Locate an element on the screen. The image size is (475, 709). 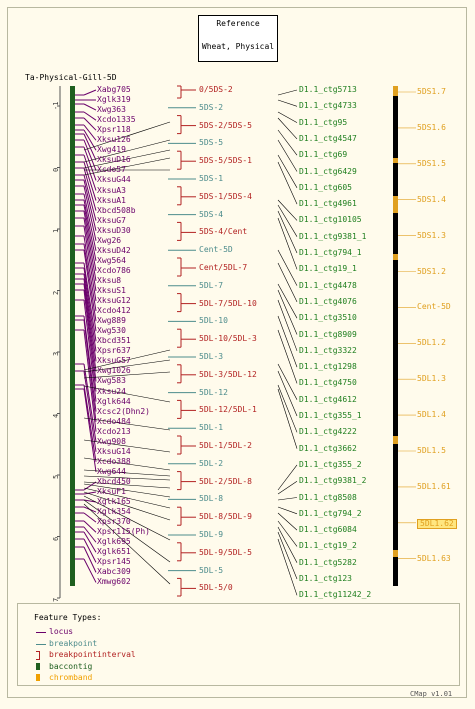
breakpointinterval-label: 0/5DS-2 is located at coordinates (216, 89).